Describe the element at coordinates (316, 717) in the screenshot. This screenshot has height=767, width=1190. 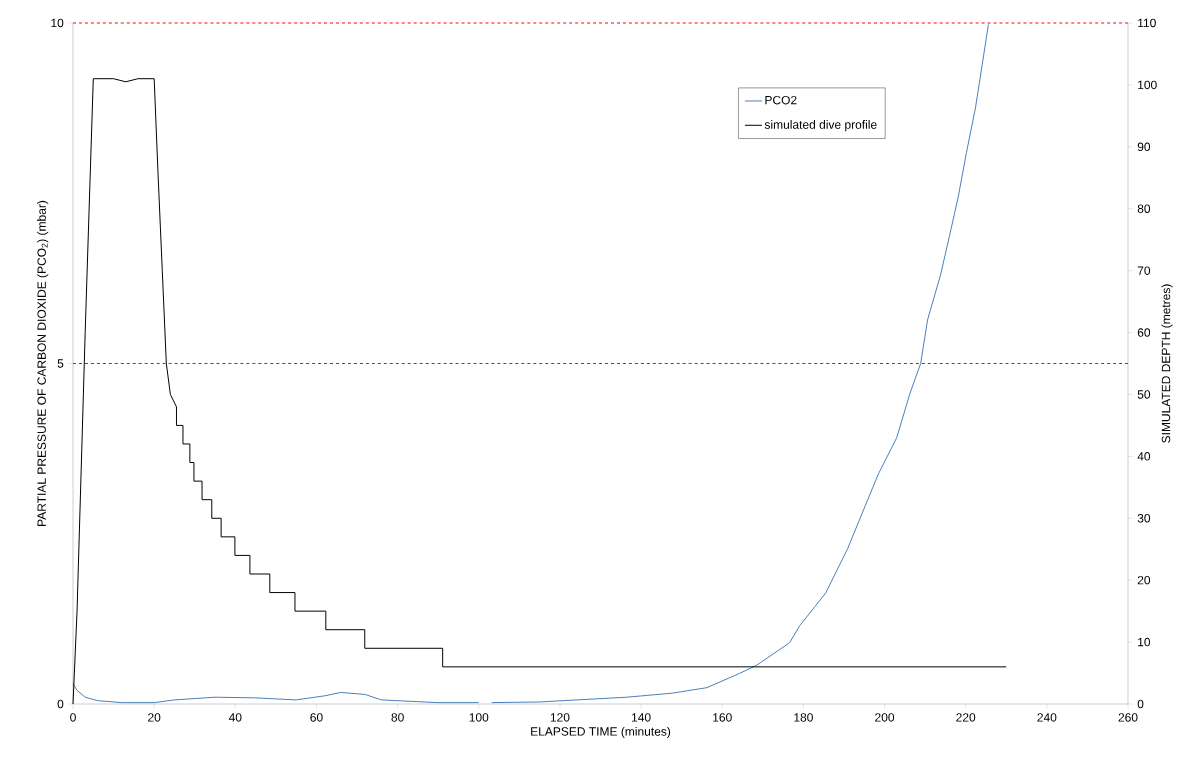
I see `x-tick-label: 60` at that location.